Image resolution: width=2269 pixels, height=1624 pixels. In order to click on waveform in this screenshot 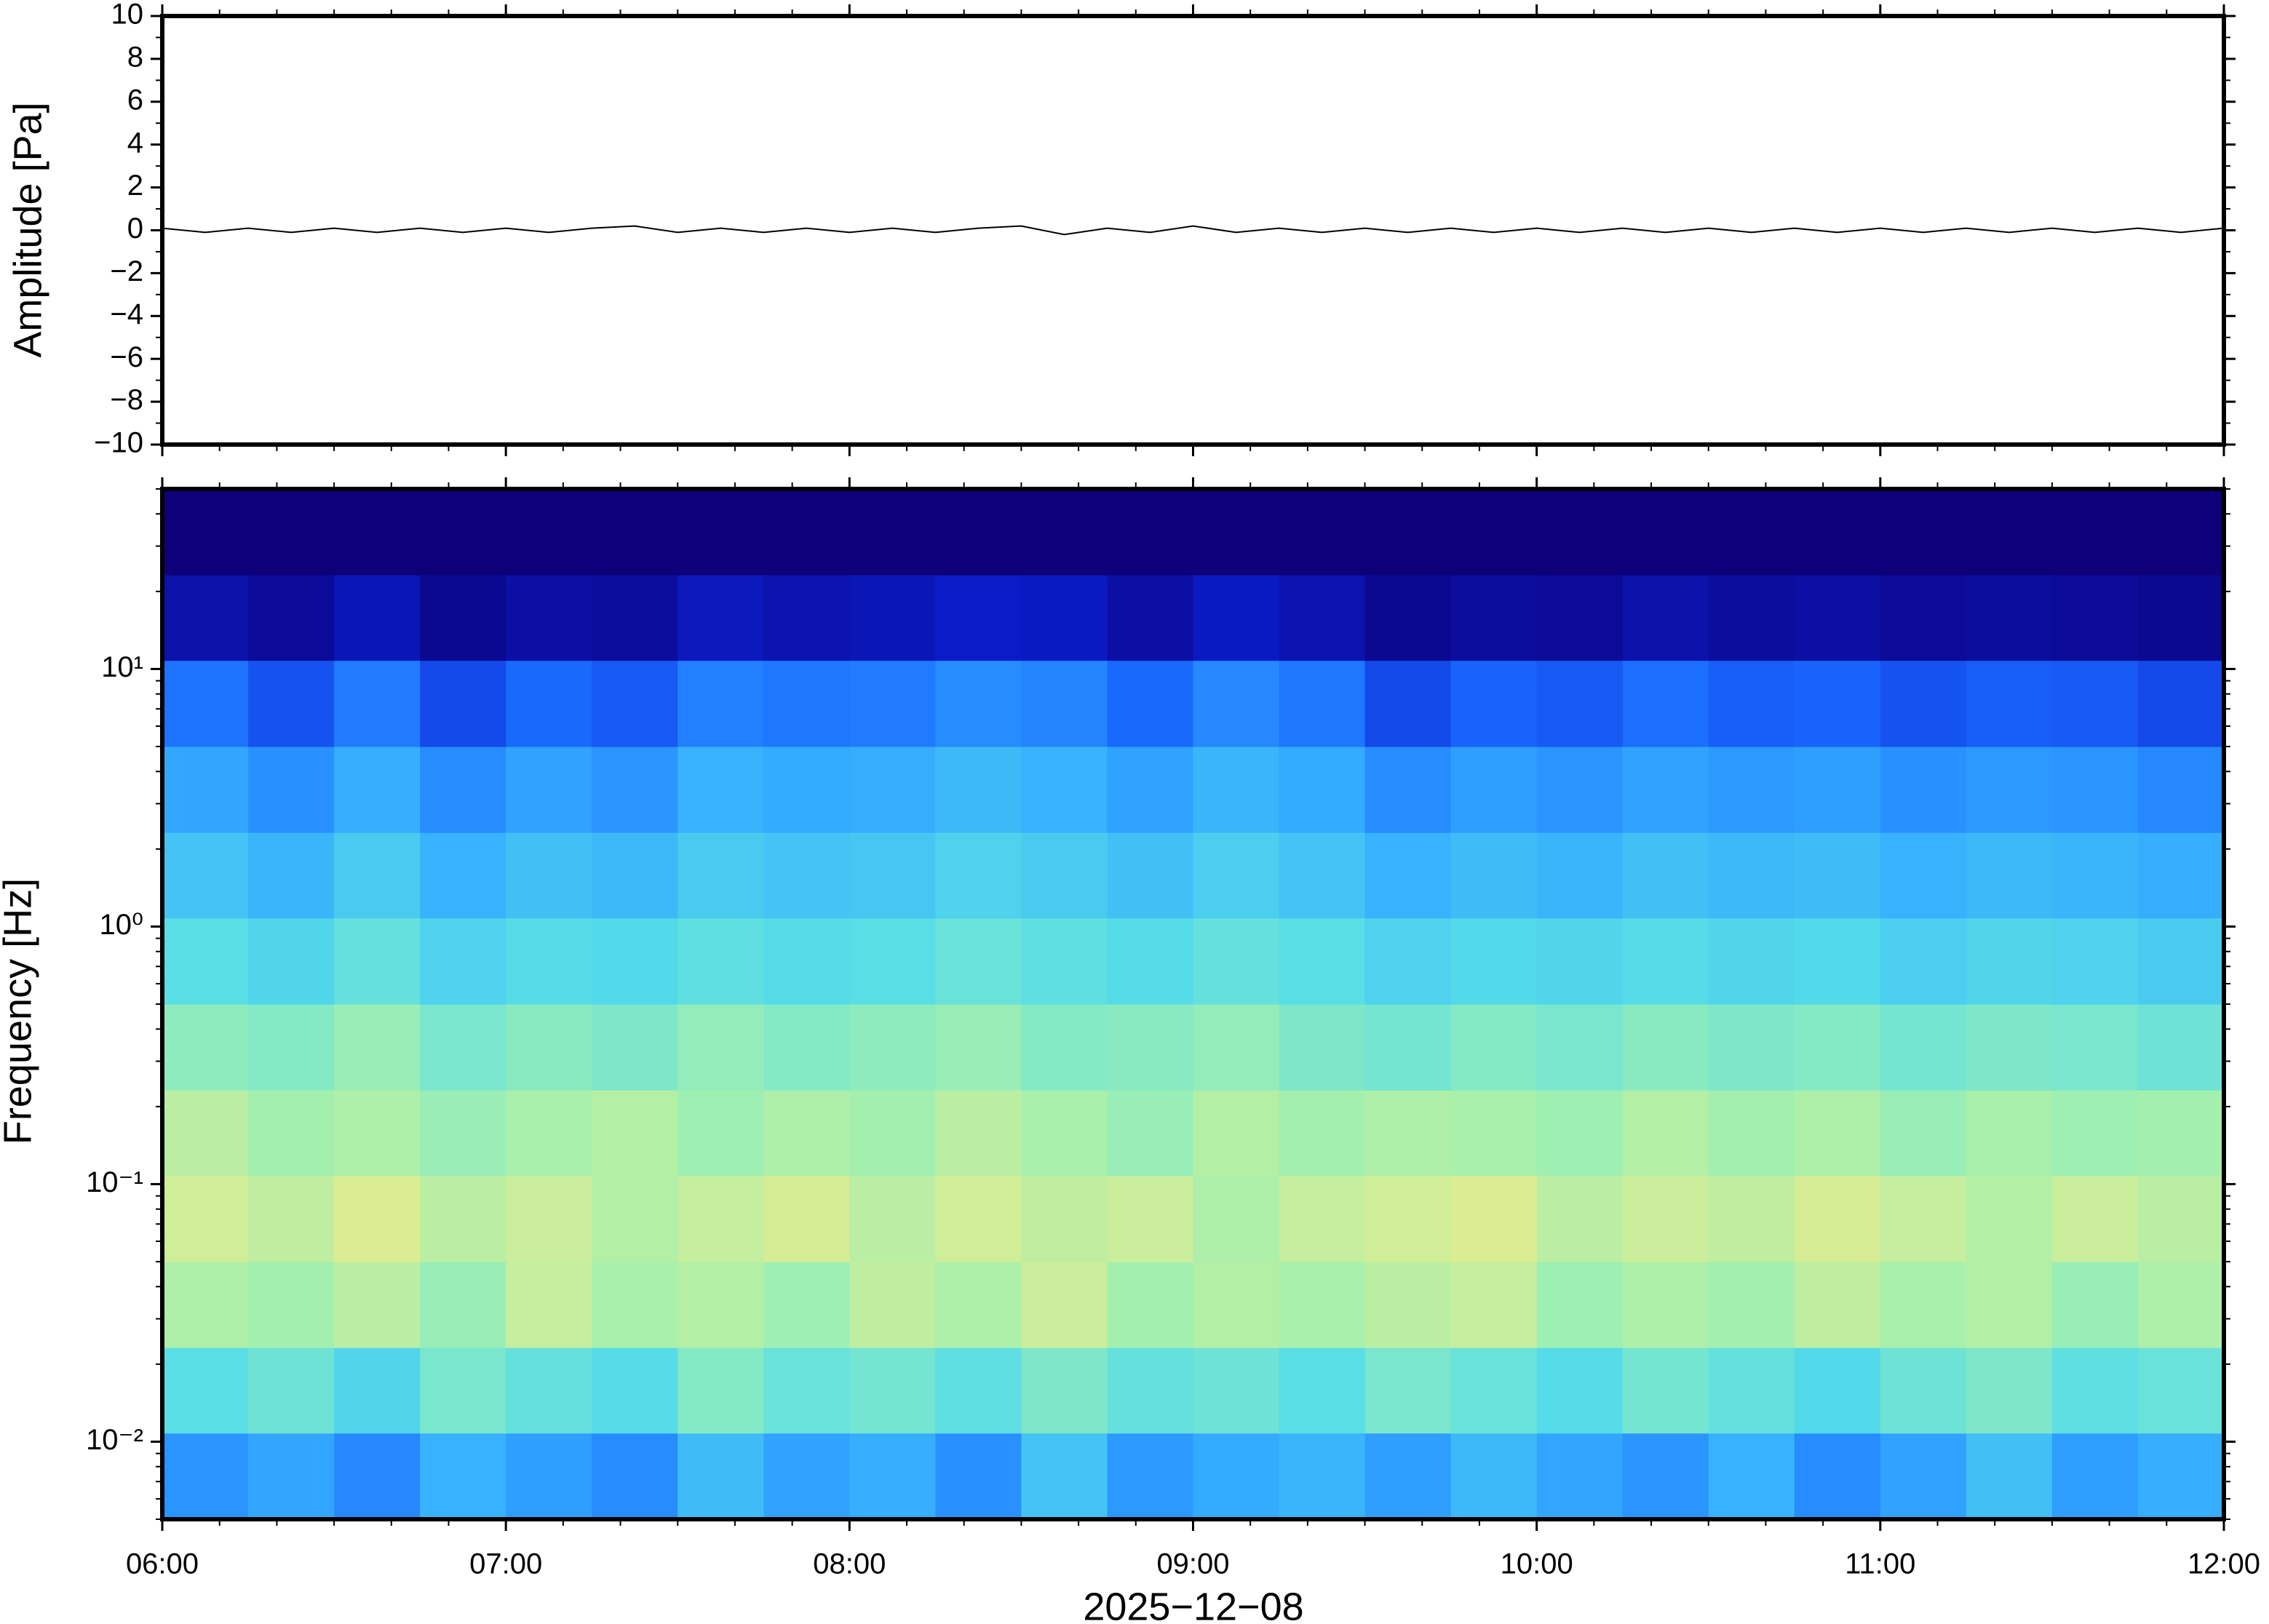, I will do `click(1193, 230)`.